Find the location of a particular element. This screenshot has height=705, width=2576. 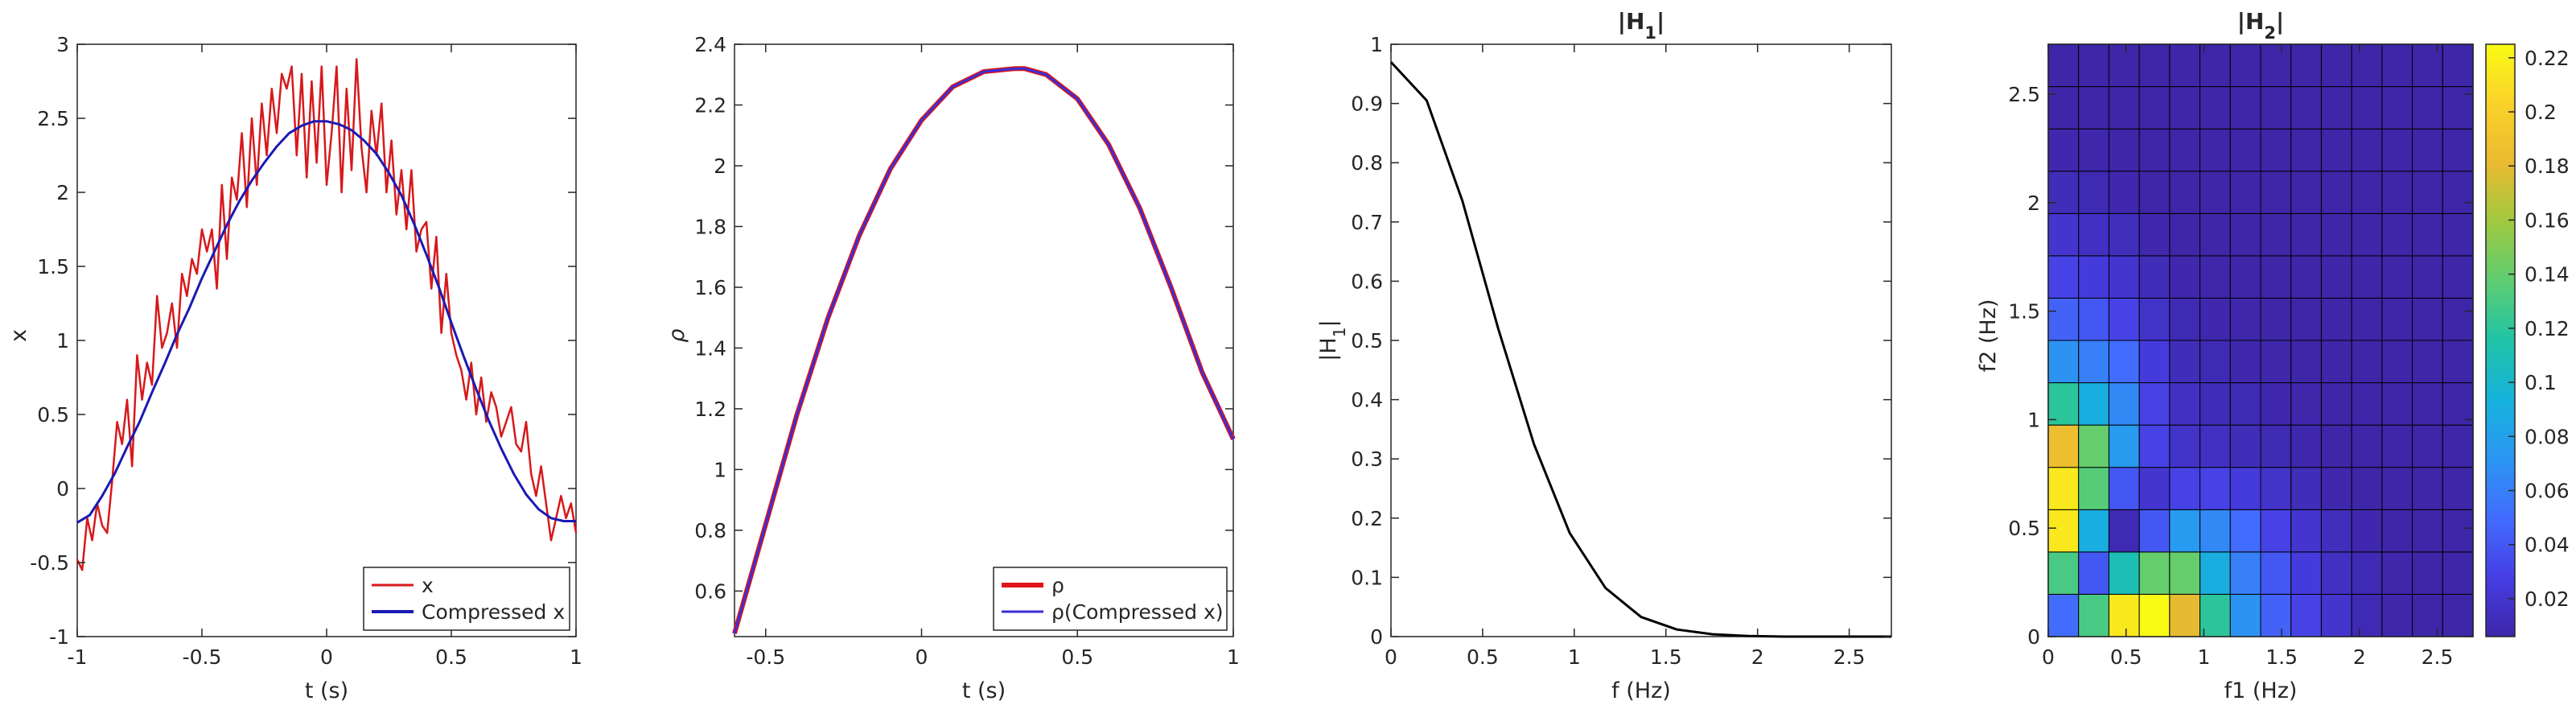

y-axis-label: |H1| is located at coordinates (1332, 340).